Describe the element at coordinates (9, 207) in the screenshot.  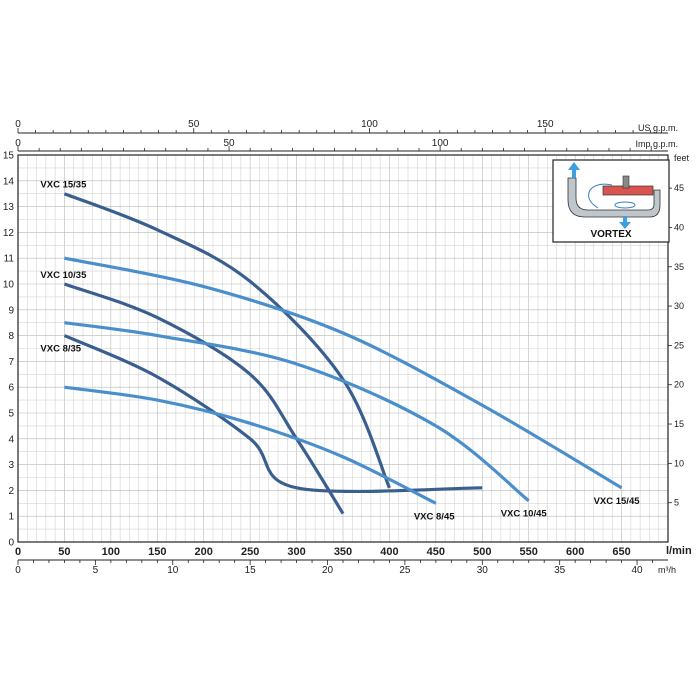
I see `y-tick-label: 13` at that location.